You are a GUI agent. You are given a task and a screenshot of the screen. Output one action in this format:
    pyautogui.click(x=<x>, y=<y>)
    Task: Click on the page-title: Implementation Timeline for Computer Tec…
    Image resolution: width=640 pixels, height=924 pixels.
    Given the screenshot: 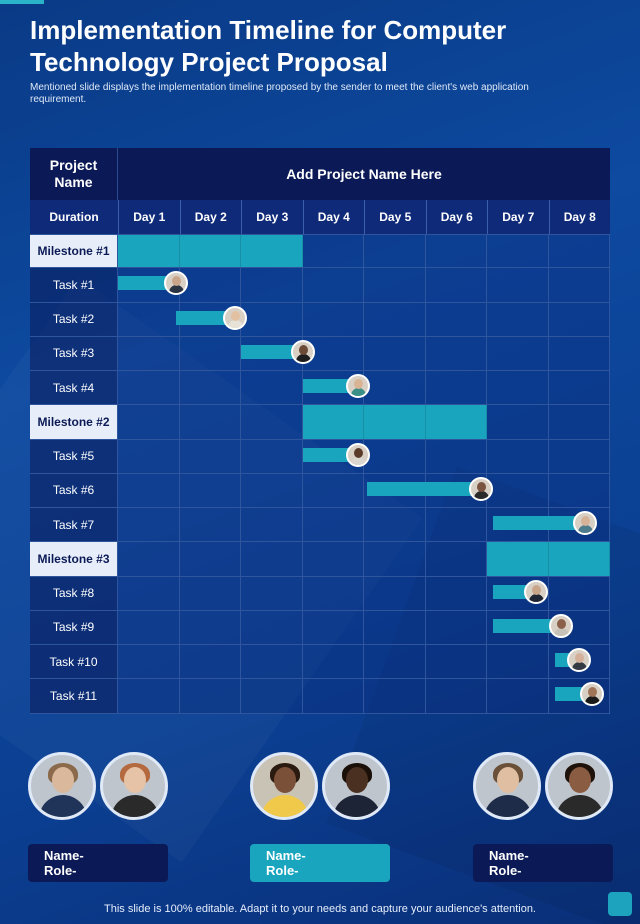 What is the action you would take?
    pyautogui.click(x=268, y=46)
    